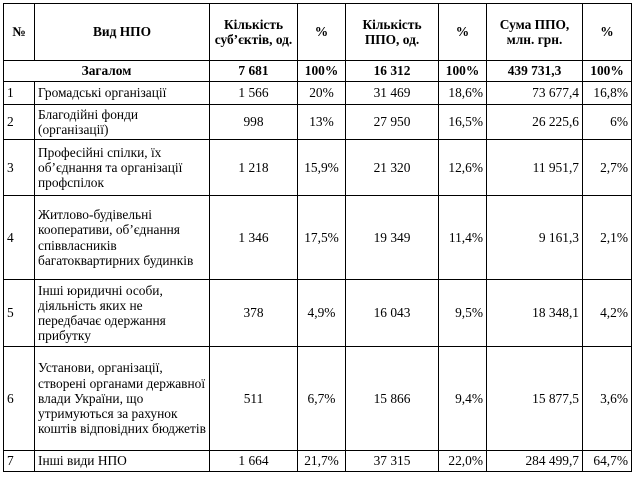 This screenshot has width=635, height=481. Describe the element at coordinates (534, 398) in the screenshot. I see `row-sum: 15 877,5` at that location.